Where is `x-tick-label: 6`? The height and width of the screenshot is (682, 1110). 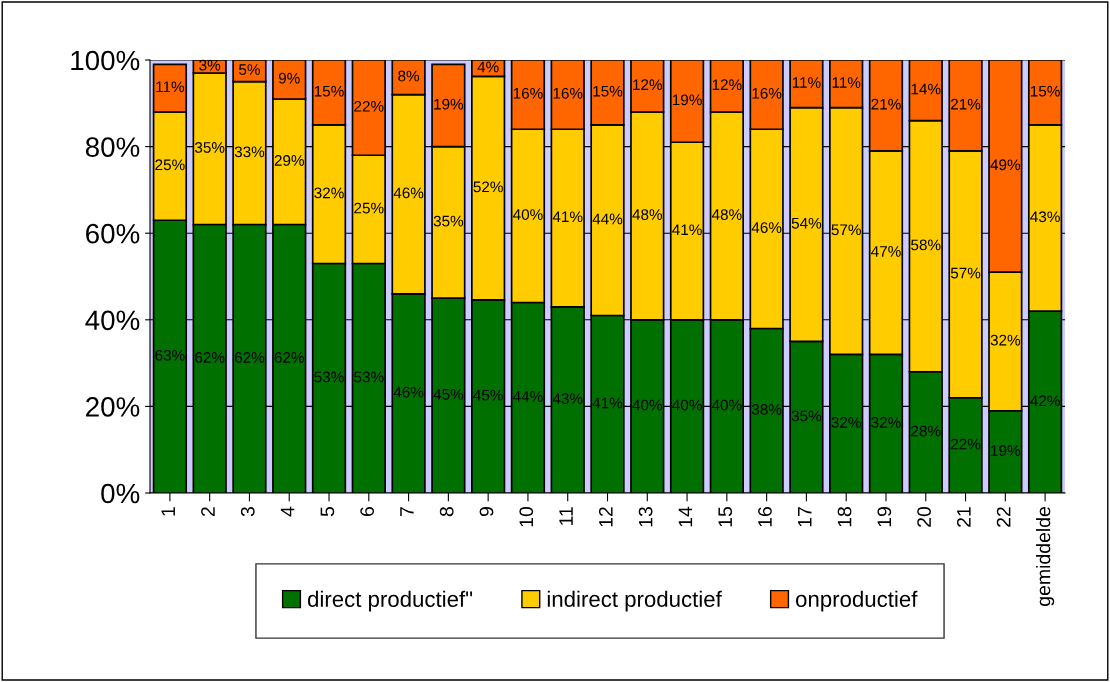
x-tick-label: 6 is located at coordinates (367, 512).